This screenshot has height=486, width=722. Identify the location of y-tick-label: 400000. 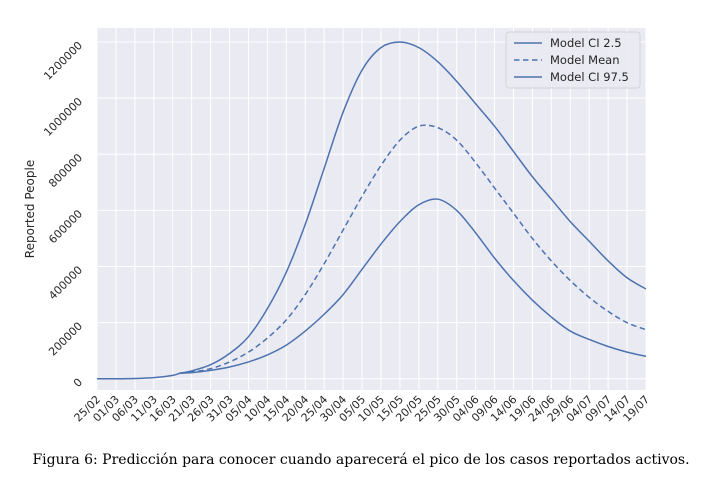
(65, 282).